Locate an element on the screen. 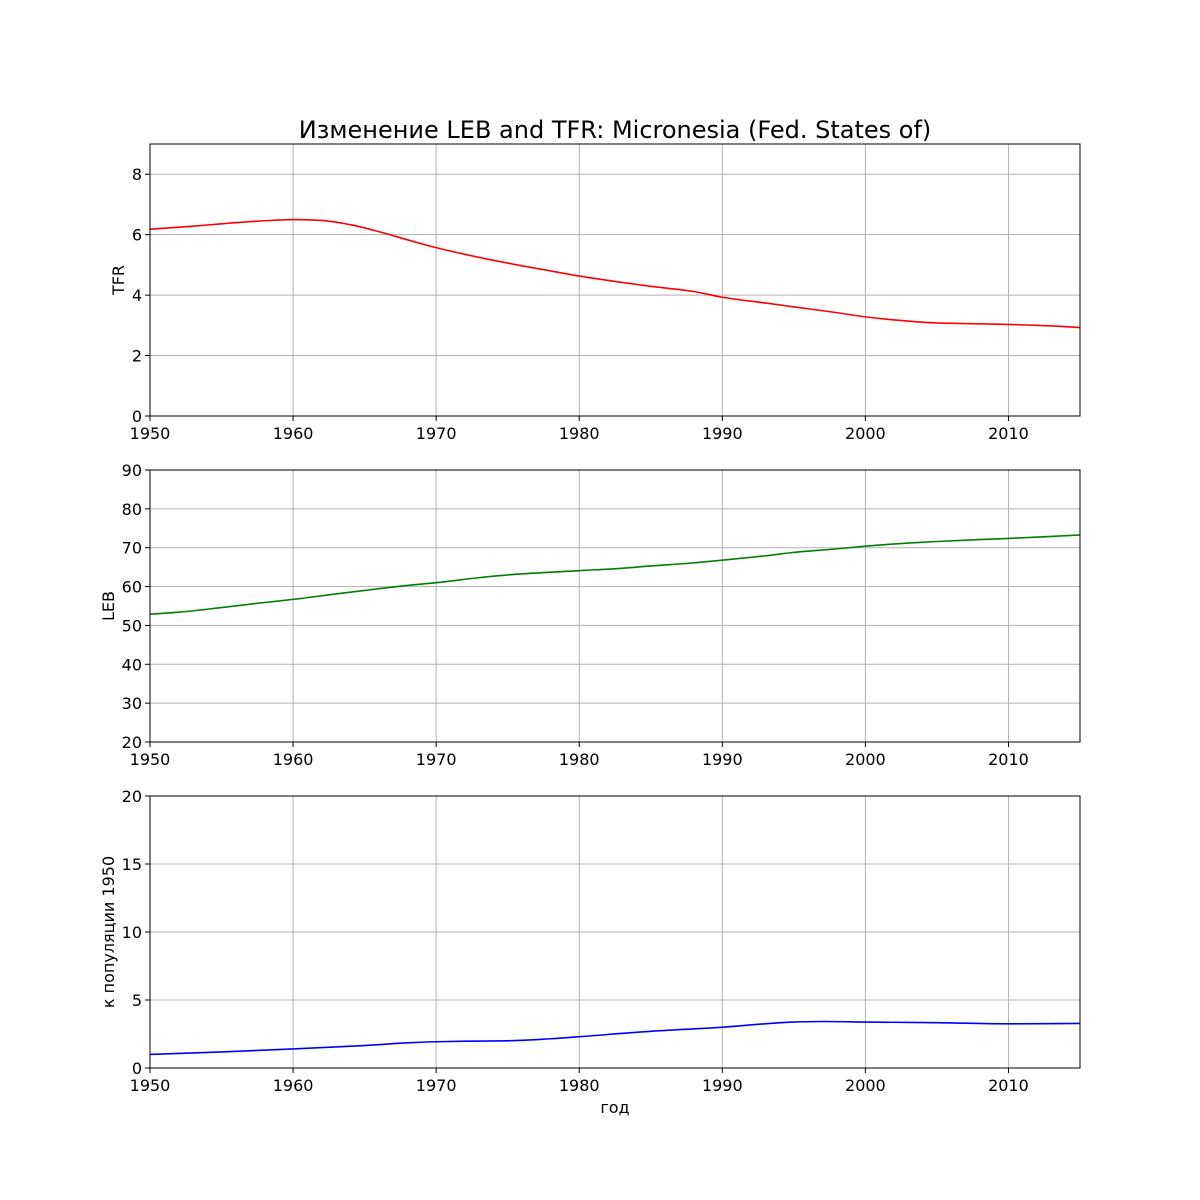  population-y-tick-label: 0 is located at coordinates (137, 1068).